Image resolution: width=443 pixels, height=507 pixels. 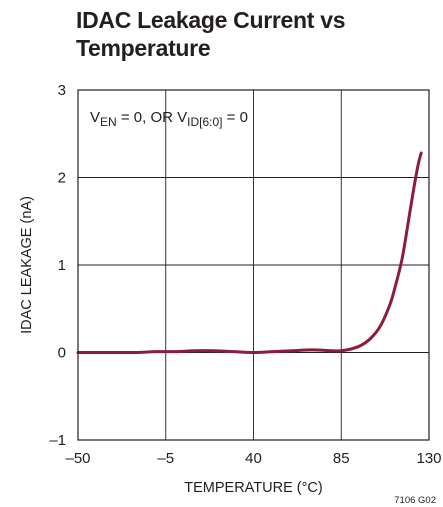 I want to click on chart-title: IDAC Leakage Current vs Temperature, so click(x=246, y=34).